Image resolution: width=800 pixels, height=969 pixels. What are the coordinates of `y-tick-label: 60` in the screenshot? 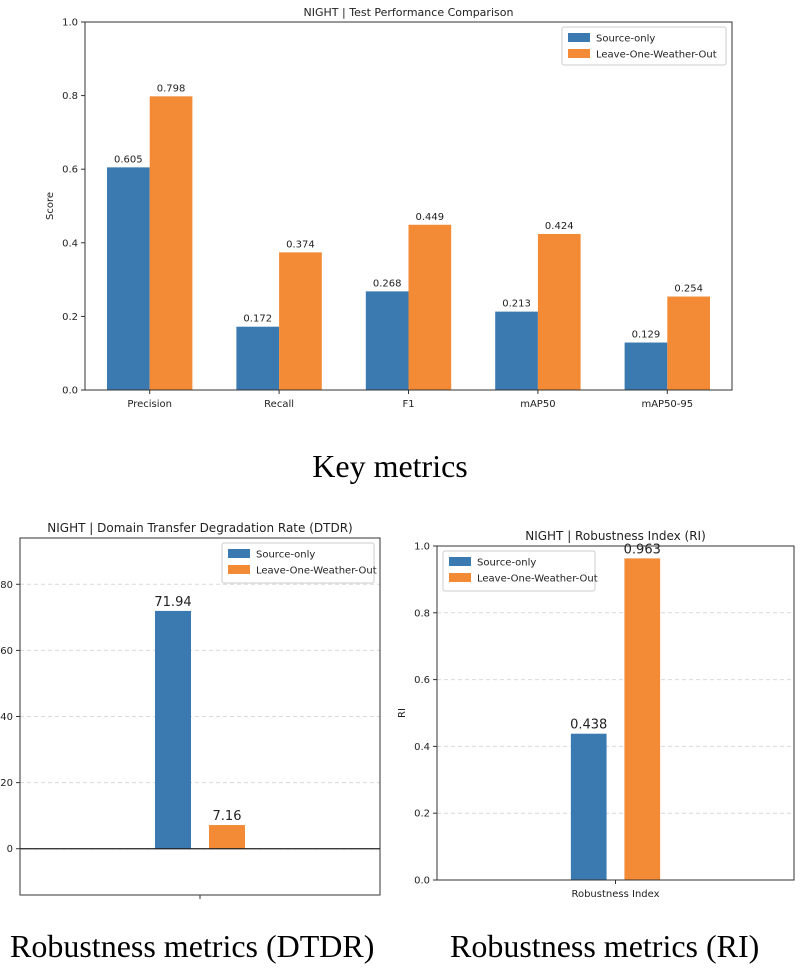 It's located at (6, 651).